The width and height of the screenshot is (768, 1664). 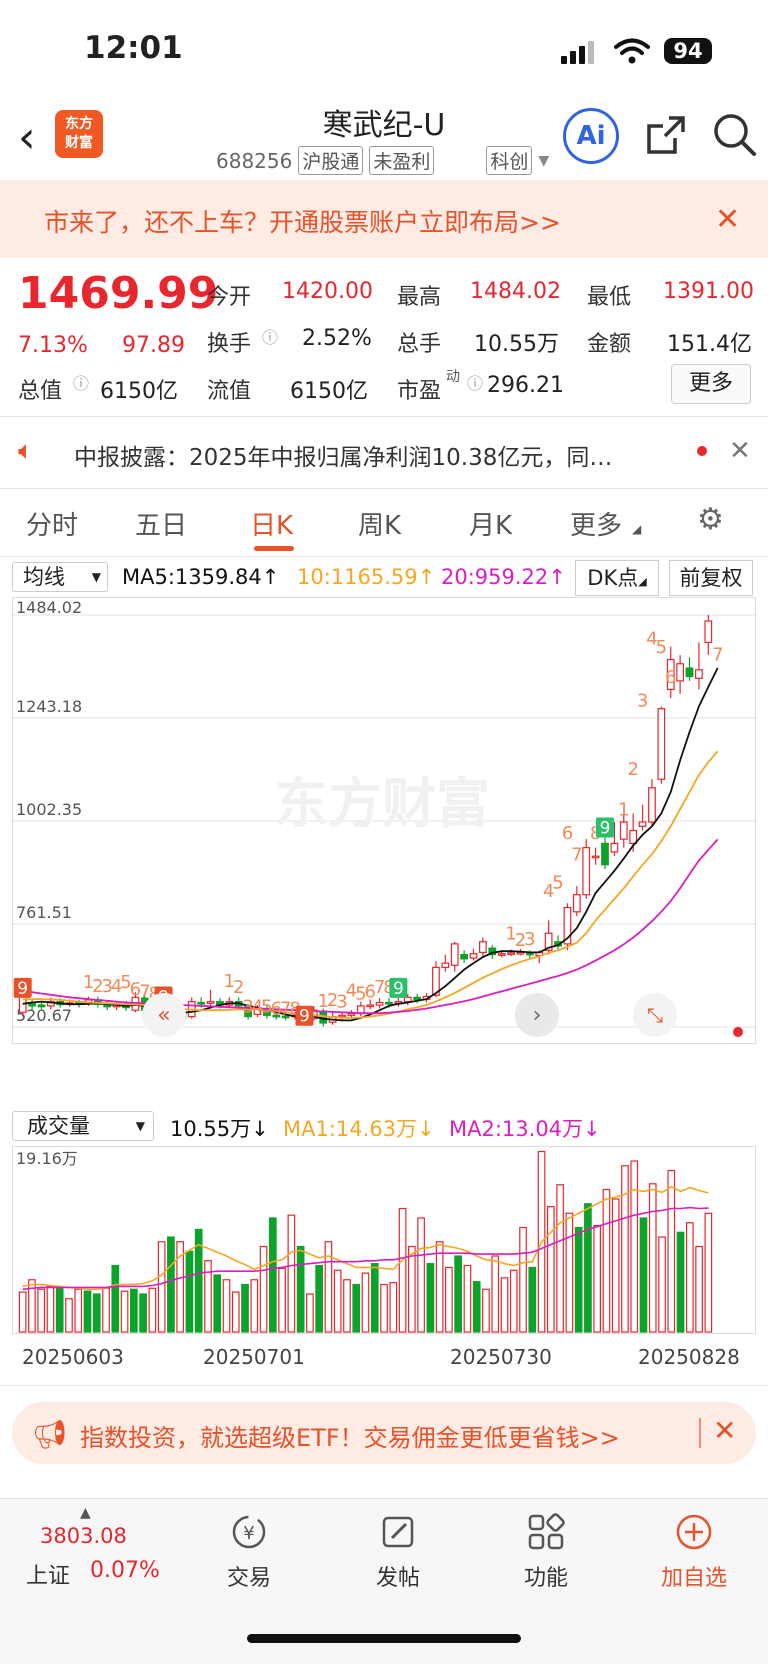 I want to click on caret-down-icon: ◢, so click(x=642, y=581).